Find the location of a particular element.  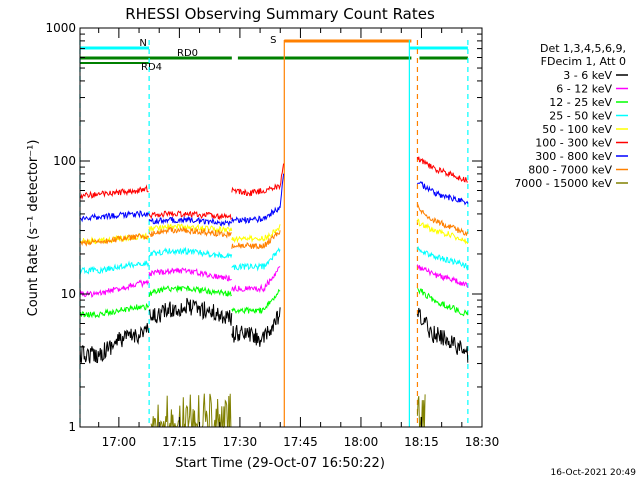

legend-header-line: FDecim 1, Att 0 is located at coordinates (583, 61).